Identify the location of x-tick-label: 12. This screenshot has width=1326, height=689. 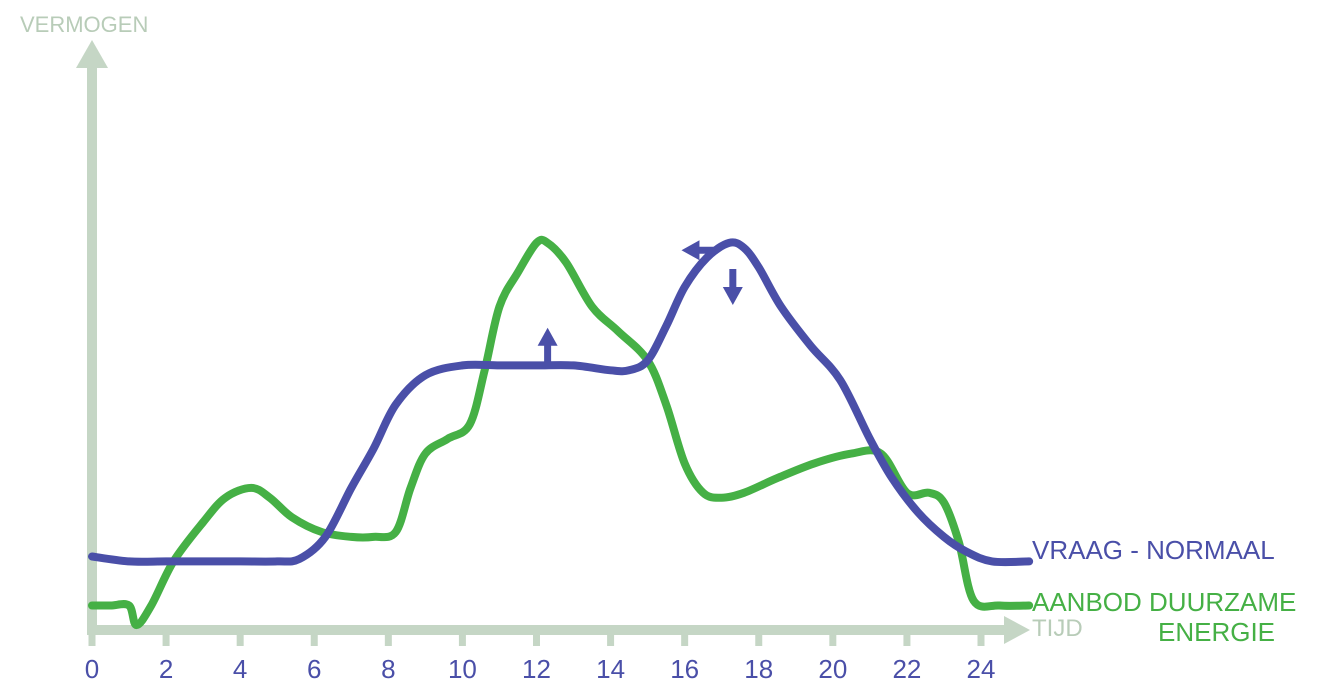
(536, 669).